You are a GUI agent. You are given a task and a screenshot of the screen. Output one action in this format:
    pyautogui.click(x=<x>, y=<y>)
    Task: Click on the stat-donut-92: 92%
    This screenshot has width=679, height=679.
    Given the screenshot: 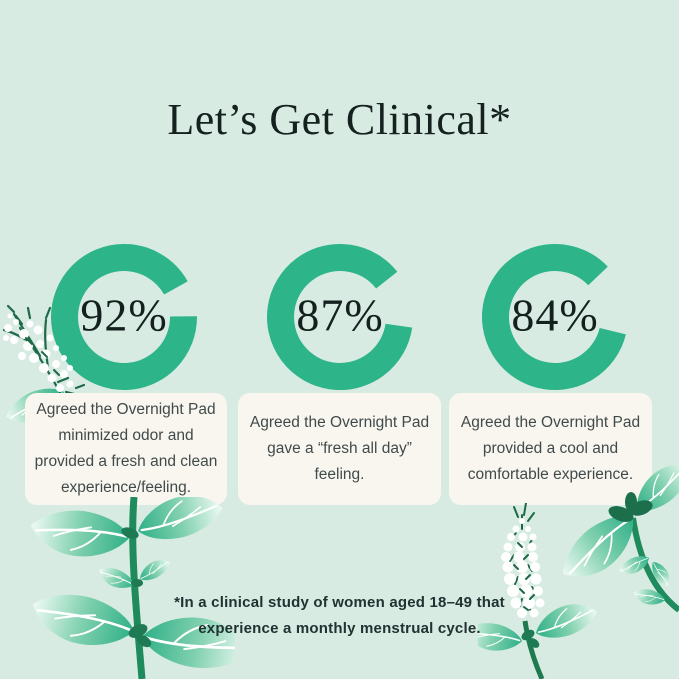 What is the action you would take?
    pyautogui.click(x=124, y=317)
    